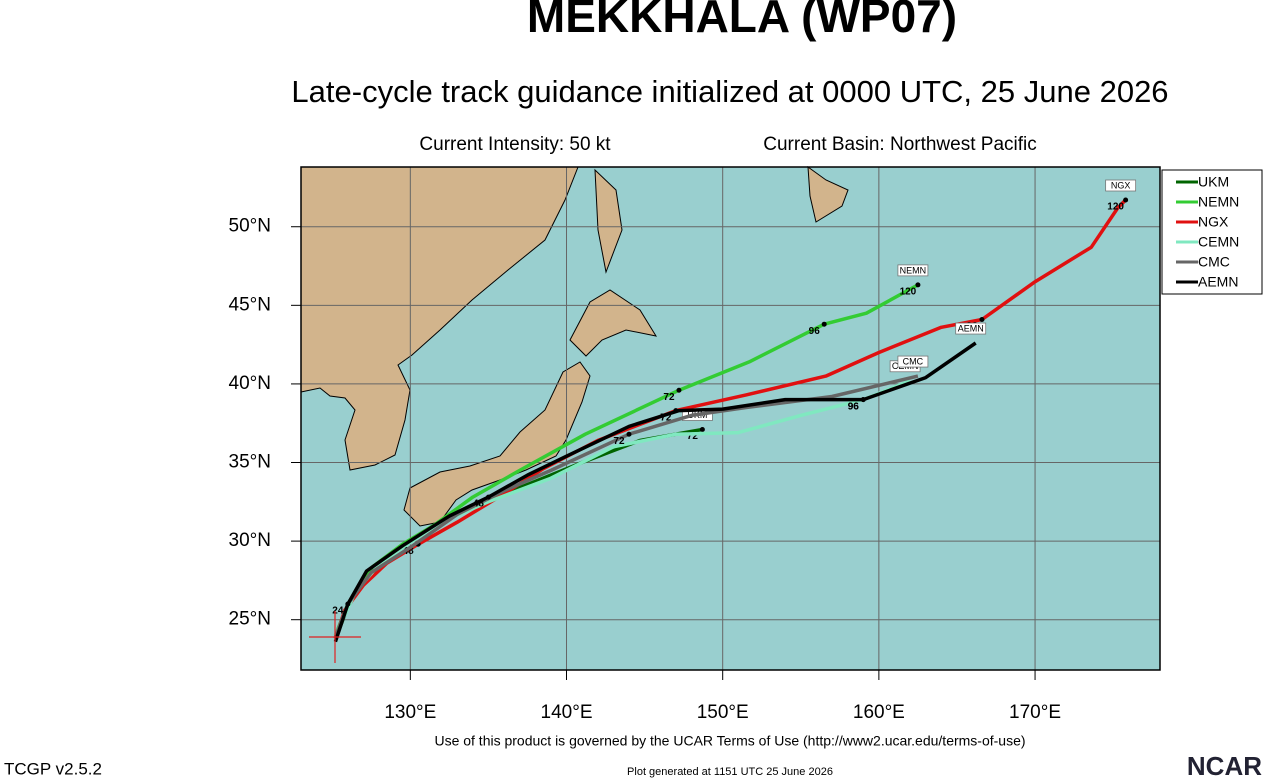  What do you see at coordinates (250, 462) in the screenshot?
I see `y-tick-label: 35°N` at bounding box center [250, 462].